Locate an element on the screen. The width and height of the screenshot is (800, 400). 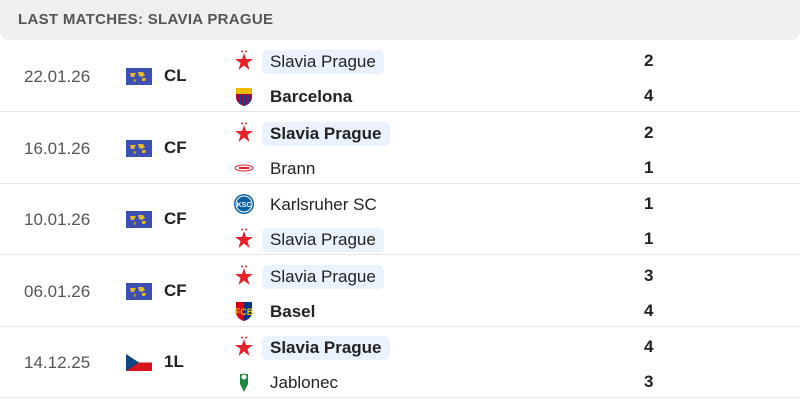
barcelona-logo-icon is located at coordinates (244, 96).